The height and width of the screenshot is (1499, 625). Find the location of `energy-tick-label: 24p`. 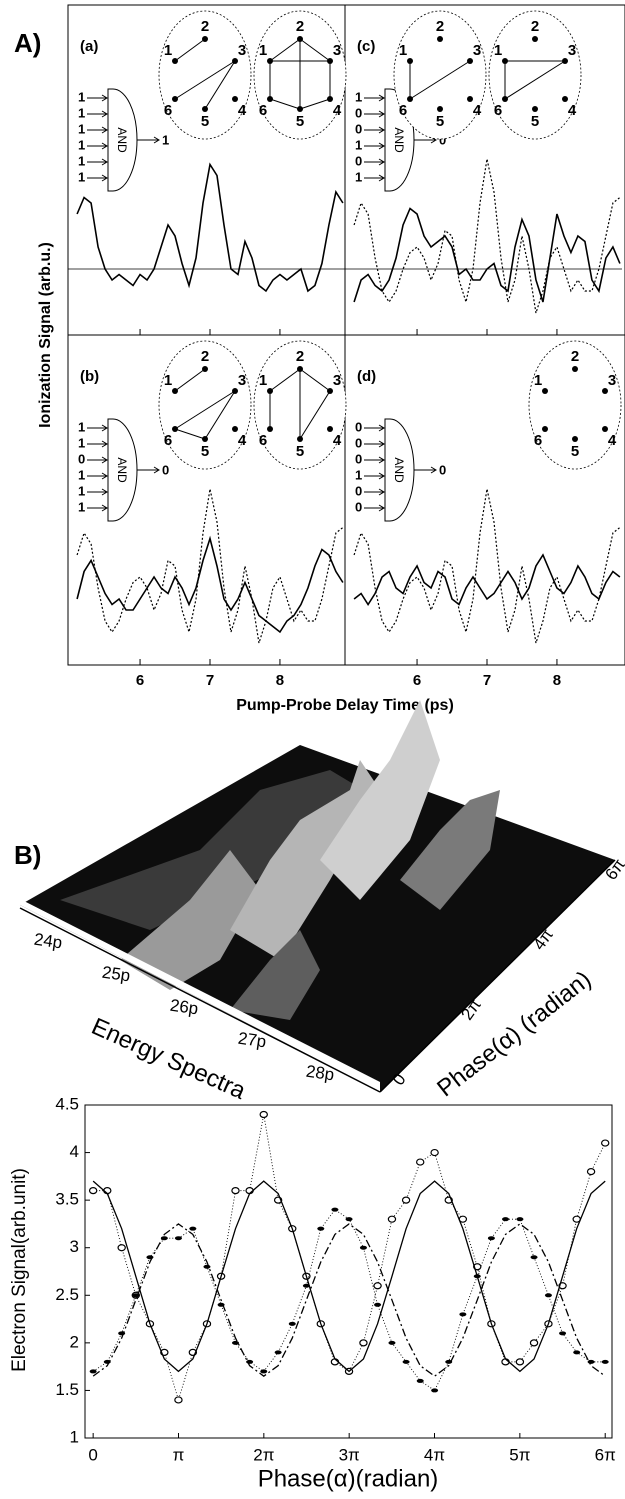

energy-tick-label: 24p is located at coordinates (48, 941).